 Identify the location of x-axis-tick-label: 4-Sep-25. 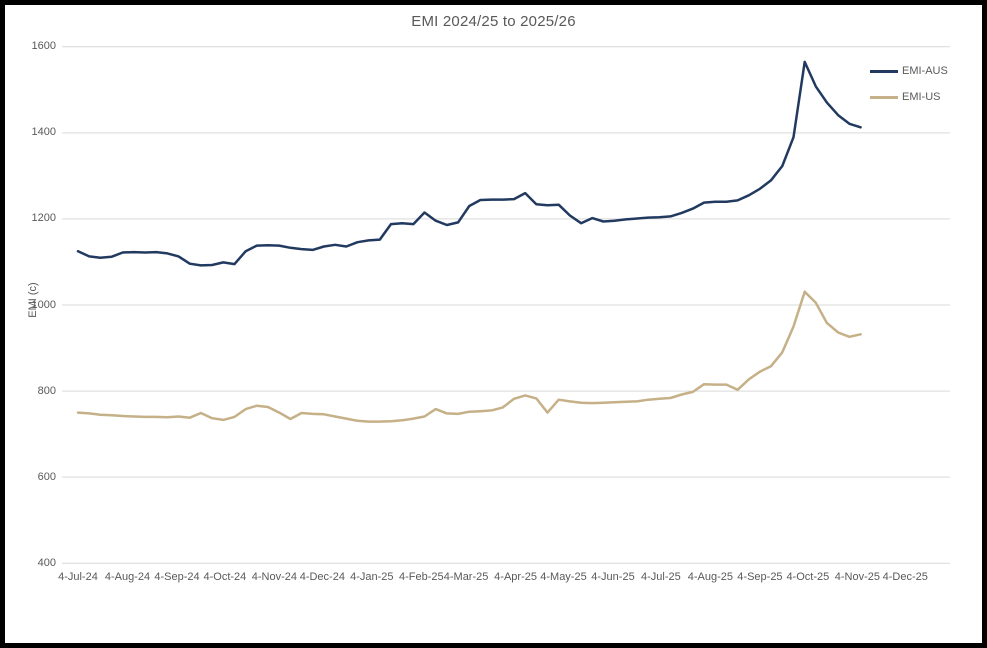
(760, 577).